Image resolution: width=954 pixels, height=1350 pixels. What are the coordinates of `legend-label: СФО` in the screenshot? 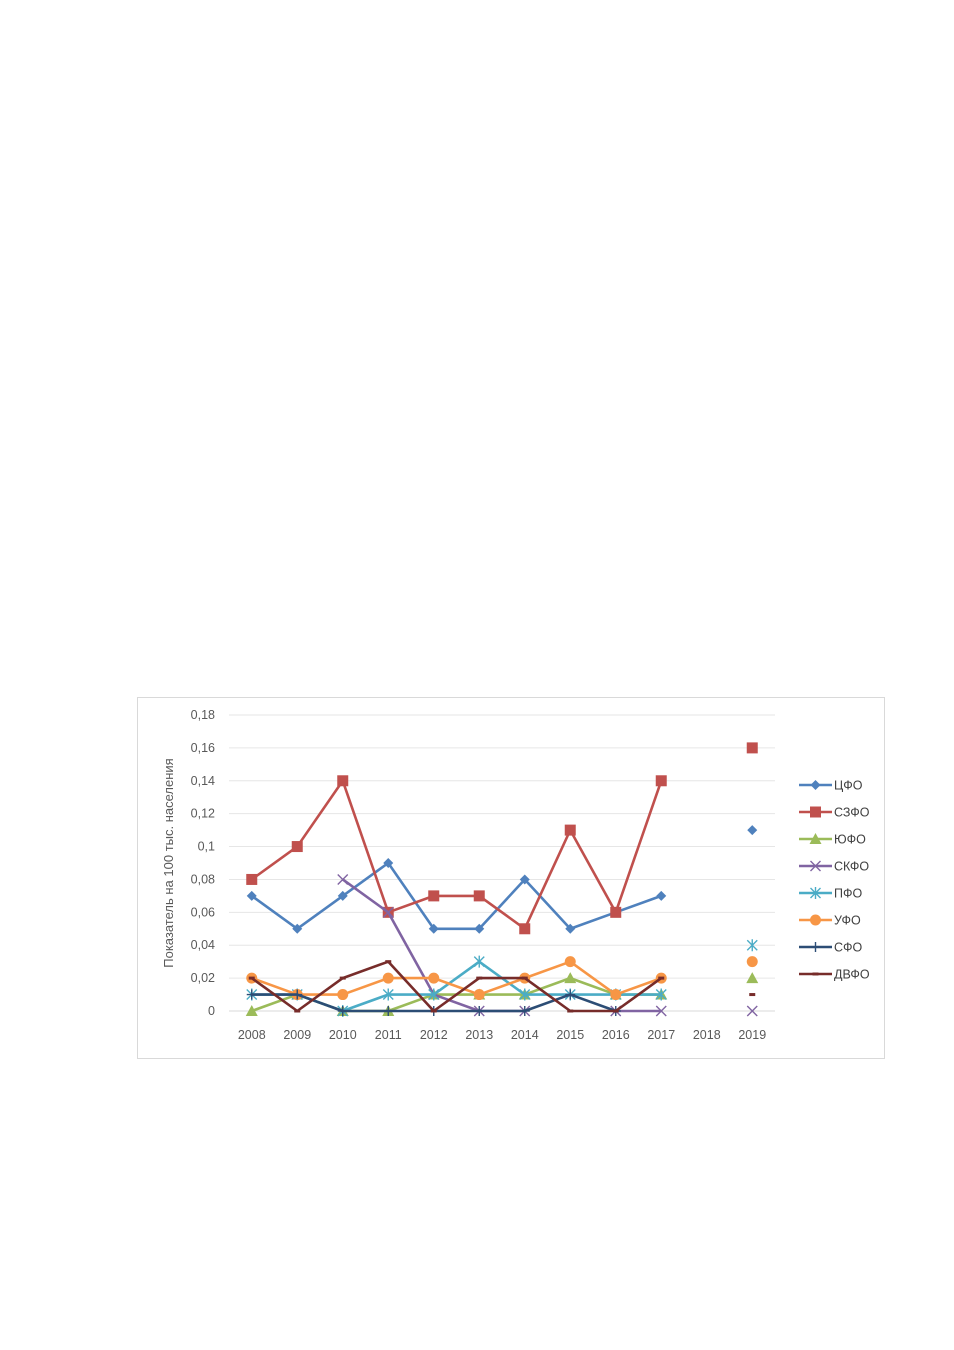 It's located at (848, 948).